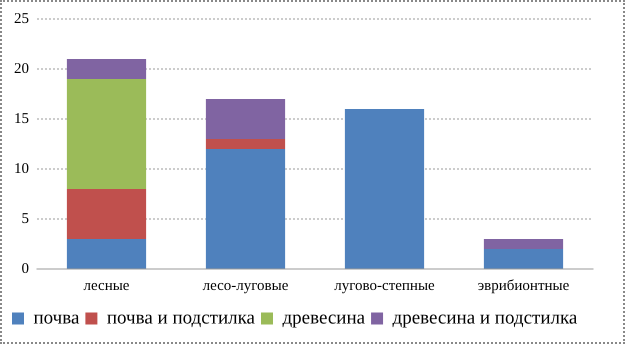 This screenshot has width=625, height=344. I want to click on x-tick-label: лесные, so click(107, 286).